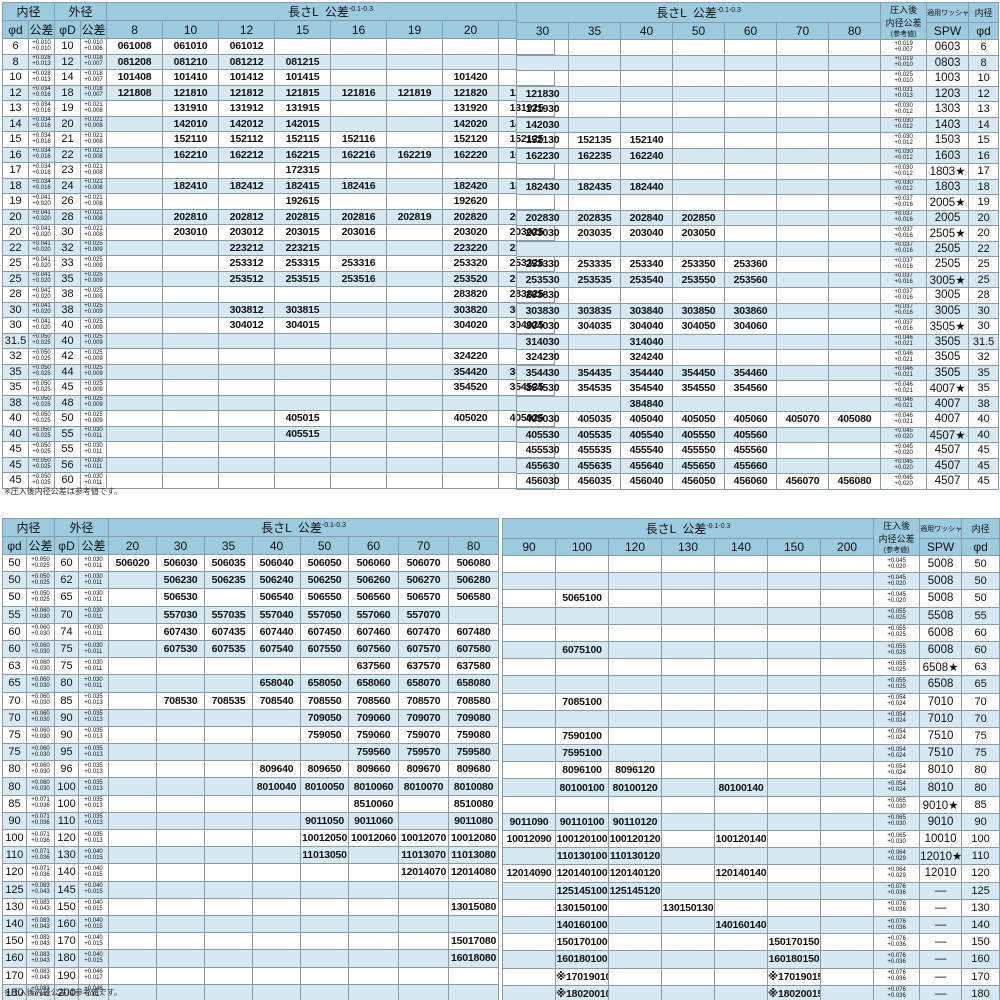 The height and width of the screenshot is (1000, 1000). Describe the element at coordinates (646, 31) in the screenshot. I see `header-length-col: 40` at that location.